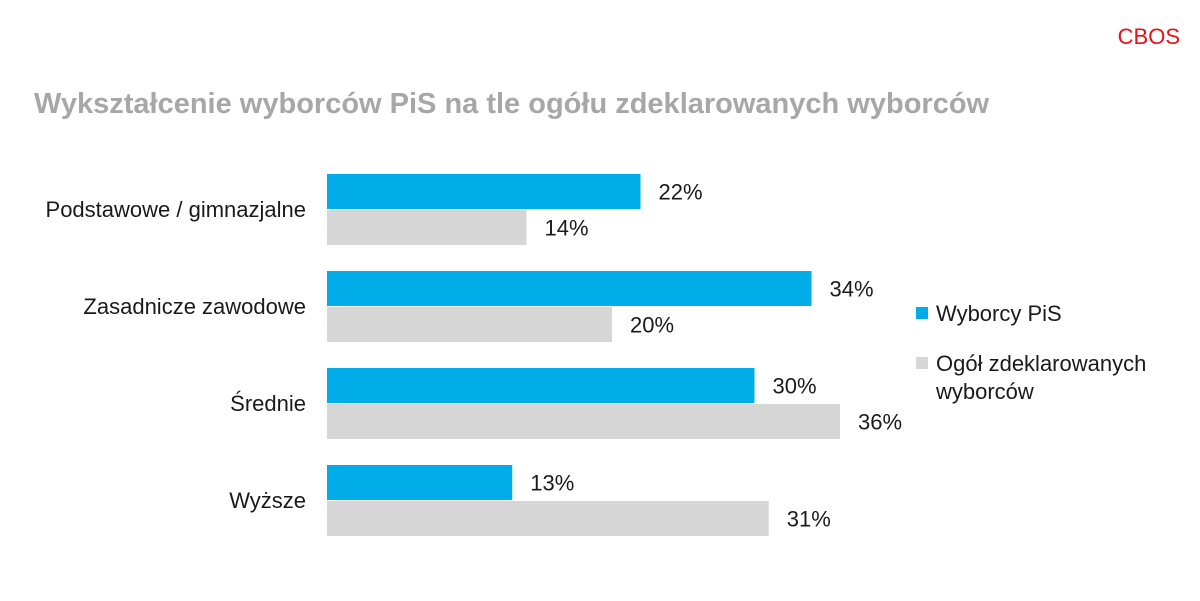 The image size is (1200, 601). I want to click on data-label-series-1: 22%, so click(681, 192).